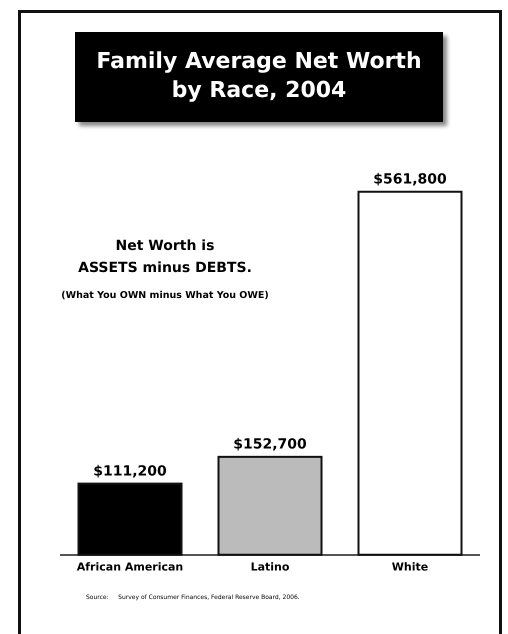 Image resolution: width=508 pixels, height=634 pixels. What do you see at coordinates (130, 471) in the screenshot?
I see `data-label: $111,200` at bounding box center [130, 471].